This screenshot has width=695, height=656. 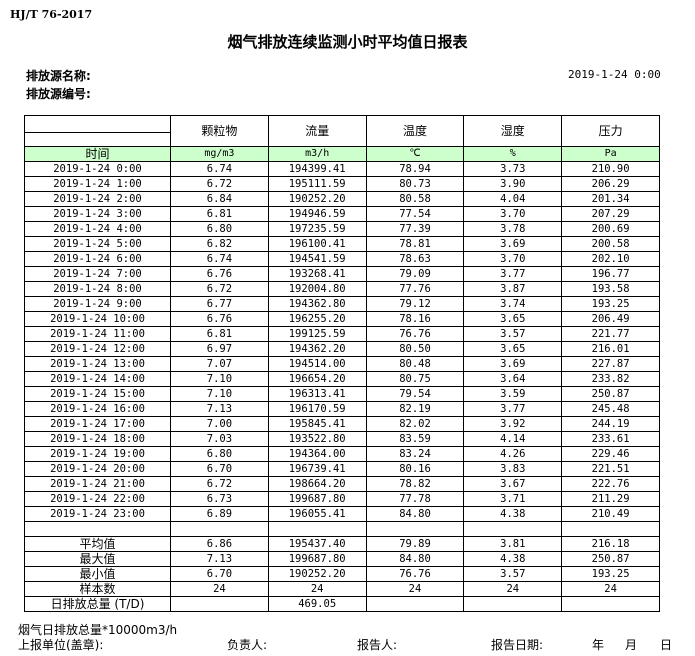 What do you see at coordinates (97, 274) in the screenshot?
I see `row-label: 2019-1-24 7:00` at bounding box center [97, 274].